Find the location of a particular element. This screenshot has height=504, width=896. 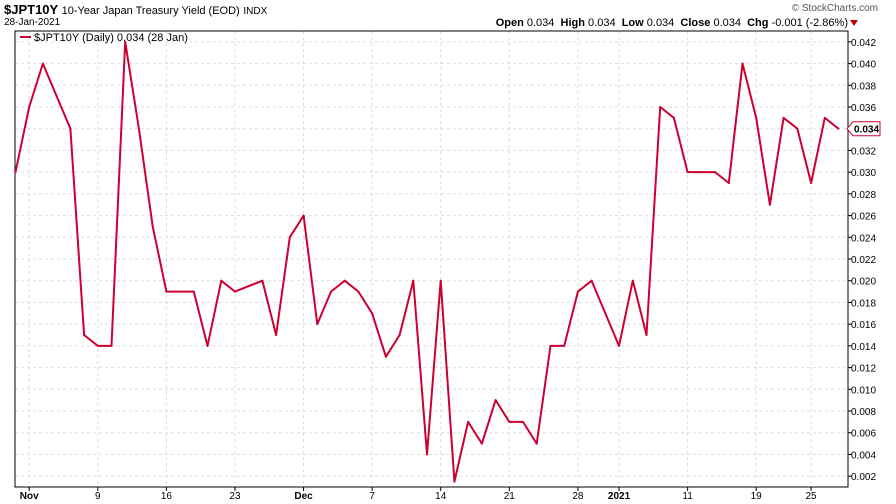

legend: $JPT10Y (Daily) 0.034 (28 Jan) is located at coordinates (104, 38).